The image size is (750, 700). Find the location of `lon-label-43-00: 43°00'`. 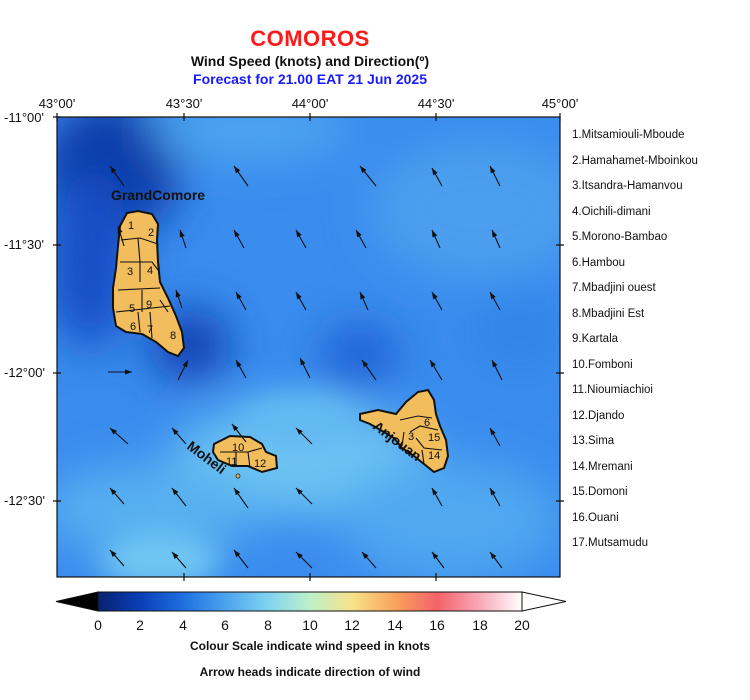

lon-label-43-00: 43°00' is located at coordinates (57, 103).